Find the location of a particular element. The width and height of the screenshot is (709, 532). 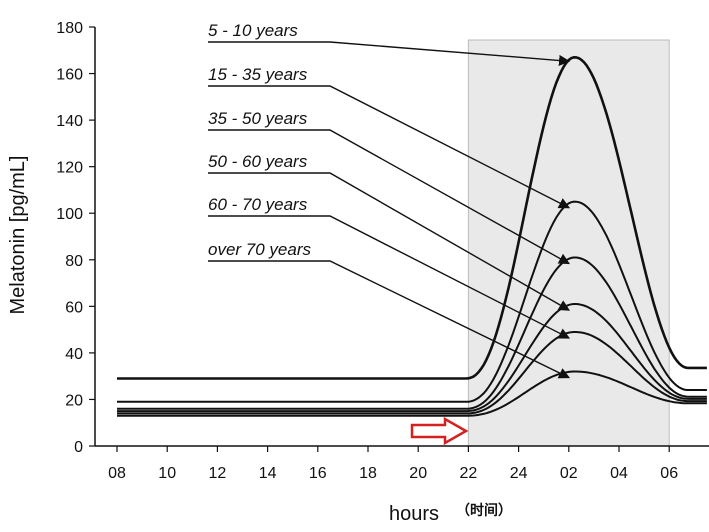

y-axis-title: Melatonin [pg/mL] is located at coordinates (18, 235).